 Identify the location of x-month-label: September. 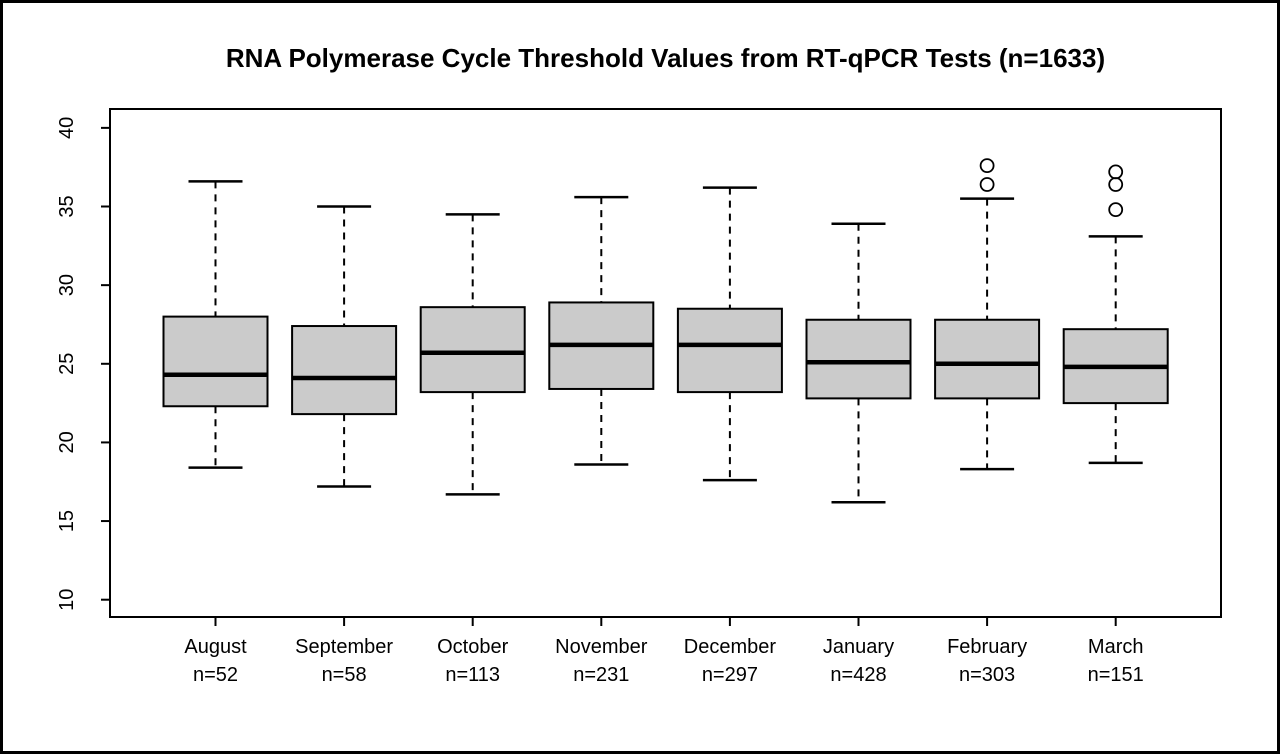
(344, 647).